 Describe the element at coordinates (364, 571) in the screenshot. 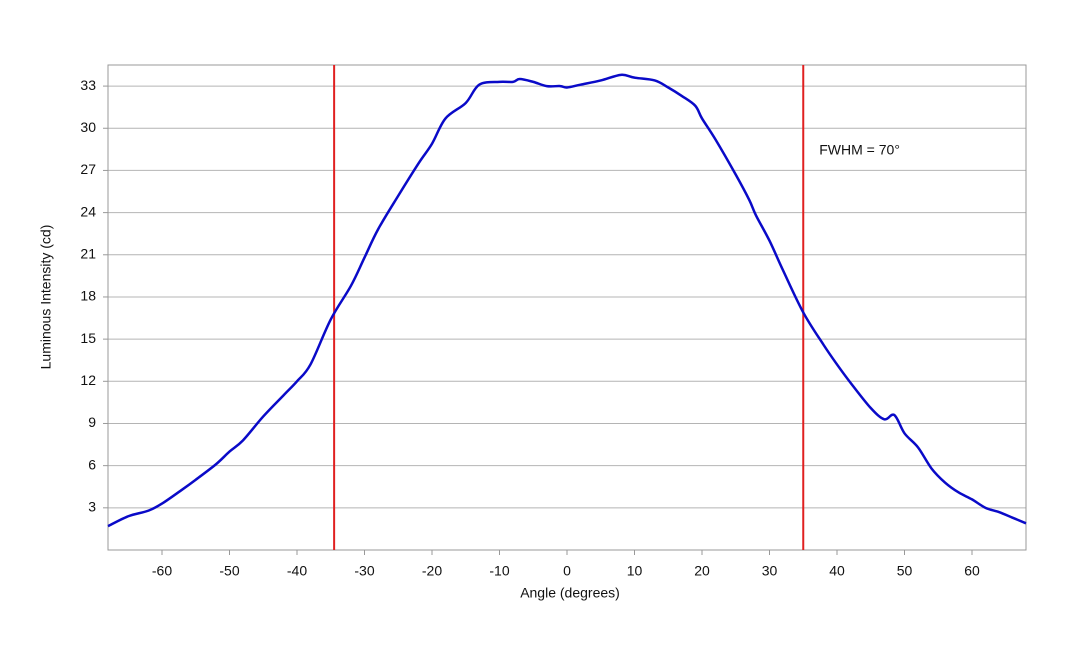

I see `x-tick-label: -30` at that location.